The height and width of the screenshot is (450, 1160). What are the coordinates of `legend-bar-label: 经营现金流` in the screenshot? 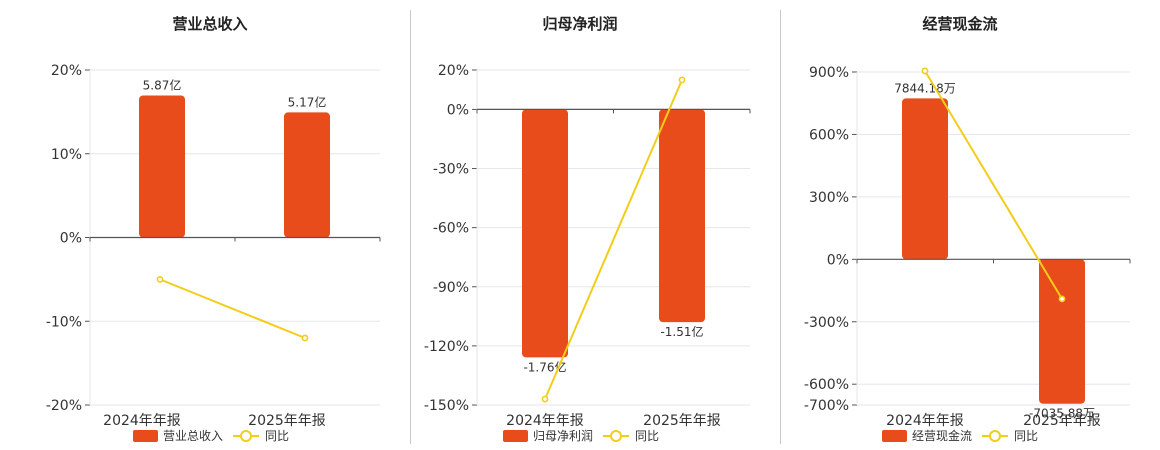 It's located at (942, 435).